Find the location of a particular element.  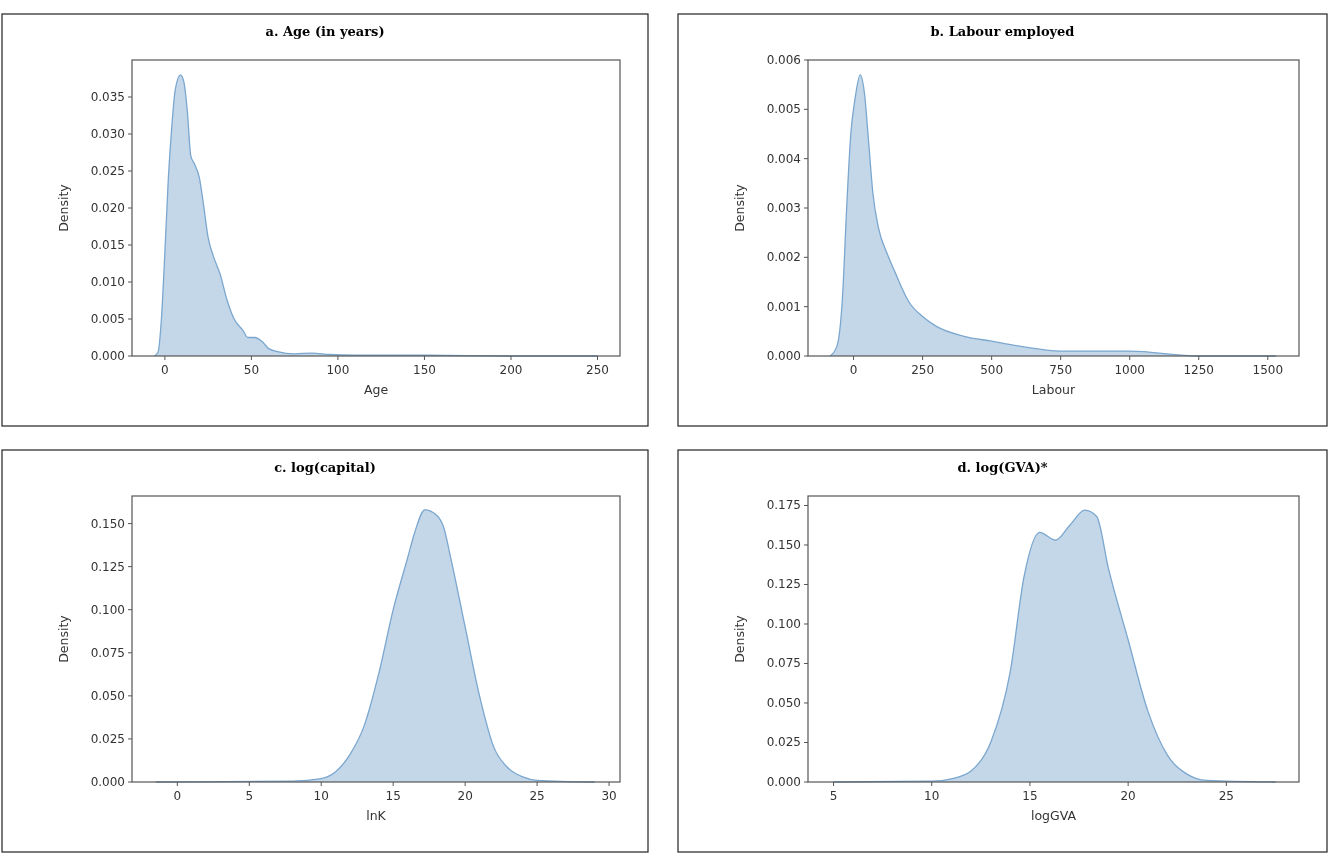

x-tick-label: 150 is located at coordinates (424, 370).